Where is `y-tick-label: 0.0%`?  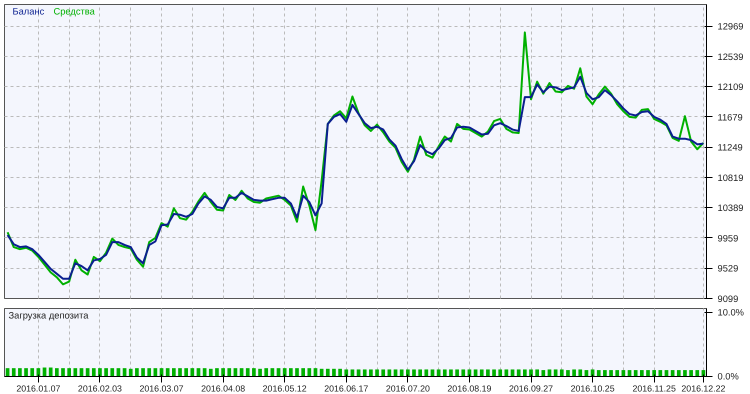
y-tick-label: 0.0% is located at coordinates (728, 377).